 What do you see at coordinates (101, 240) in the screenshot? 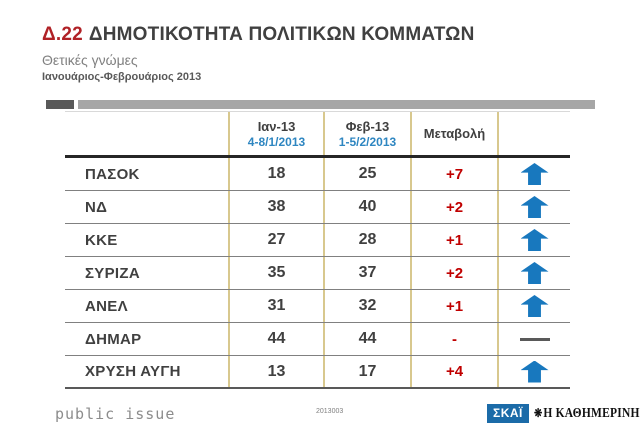
I see `party-name: ΚΚΕ` at bounding box center [101, 240].